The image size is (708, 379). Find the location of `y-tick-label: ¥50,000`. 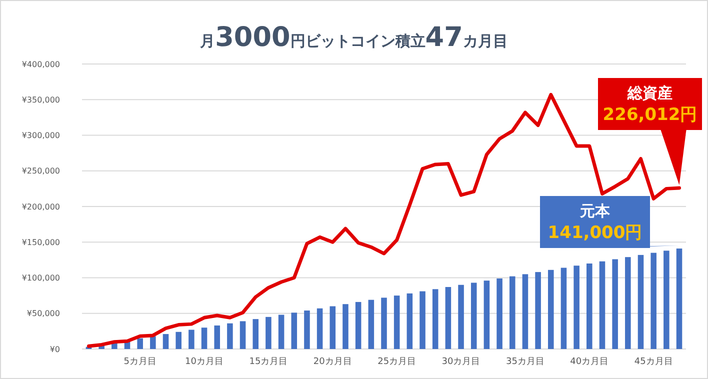

y-tick-label: ¥50,000 is located at coordinates (43, 313).